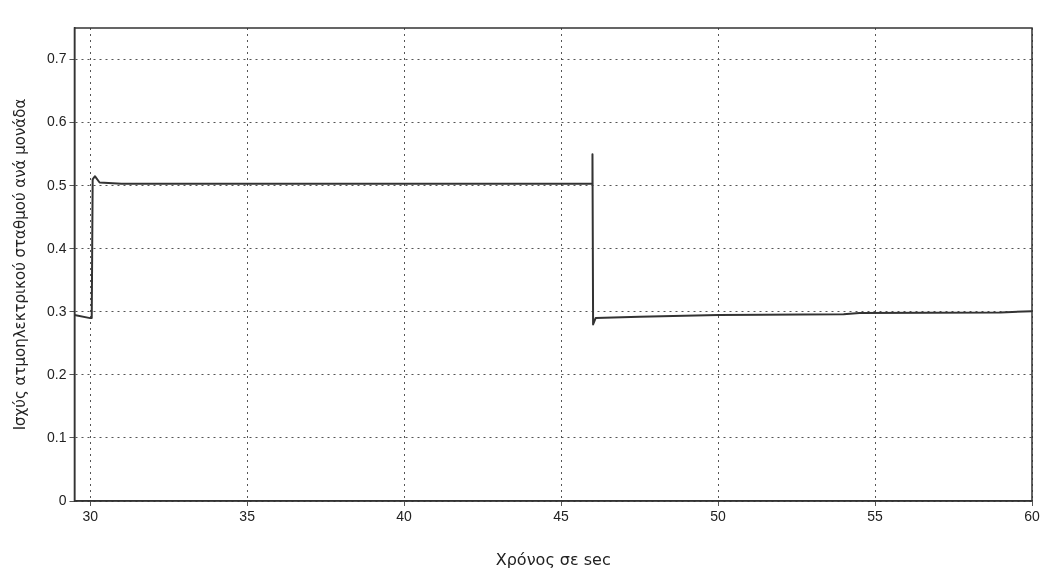 Image resolution: width=1057 pixels, height=582 pixels. What do you see at coordinates (247, 516) in the screenshot?
I see `x-tick-label: 35` at bounding box center [247, 516].